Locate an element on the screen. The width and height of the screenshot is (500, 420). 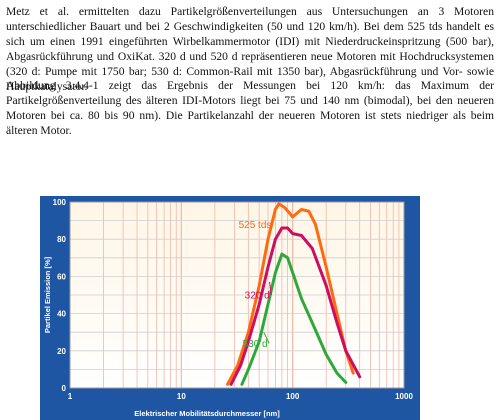
series-lines is located at coordinates (294, 294).